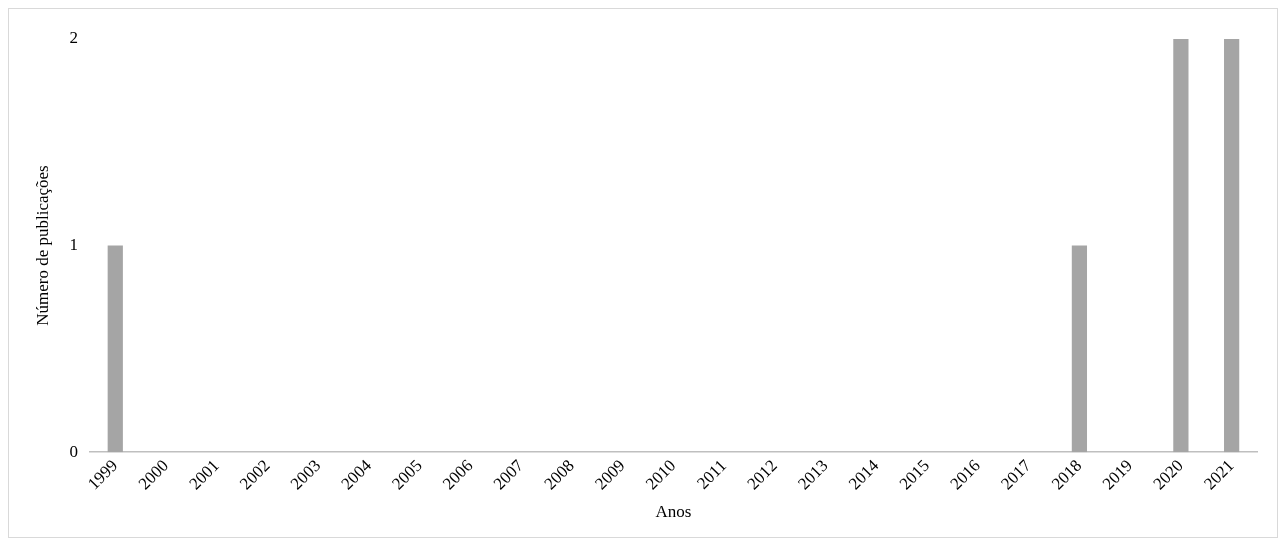 This screenshot has width=1288, height=549. What do you see at coordinates (673, 512) in the screenshot?
I see `x-axis-title: Anos` at bounding box center [673, 512].